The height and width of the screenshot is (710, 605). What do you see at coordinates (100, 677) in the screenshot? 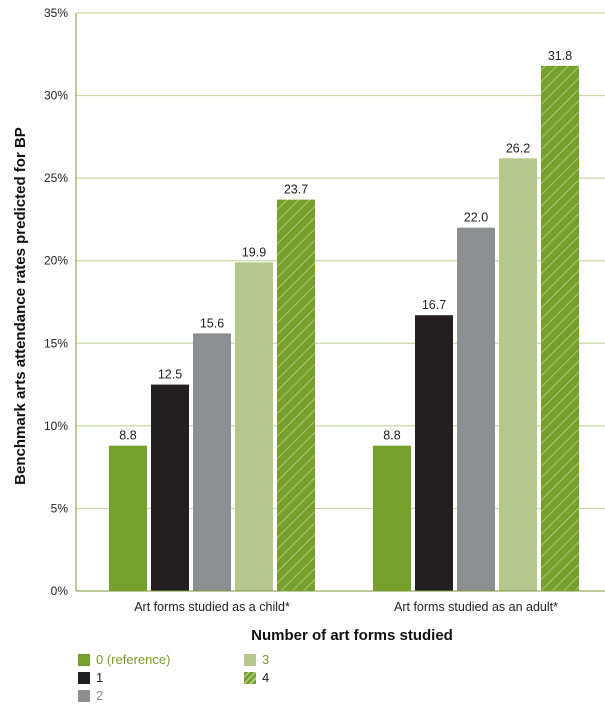
I see `legend-label: 1` at bounding box center [100, 677].